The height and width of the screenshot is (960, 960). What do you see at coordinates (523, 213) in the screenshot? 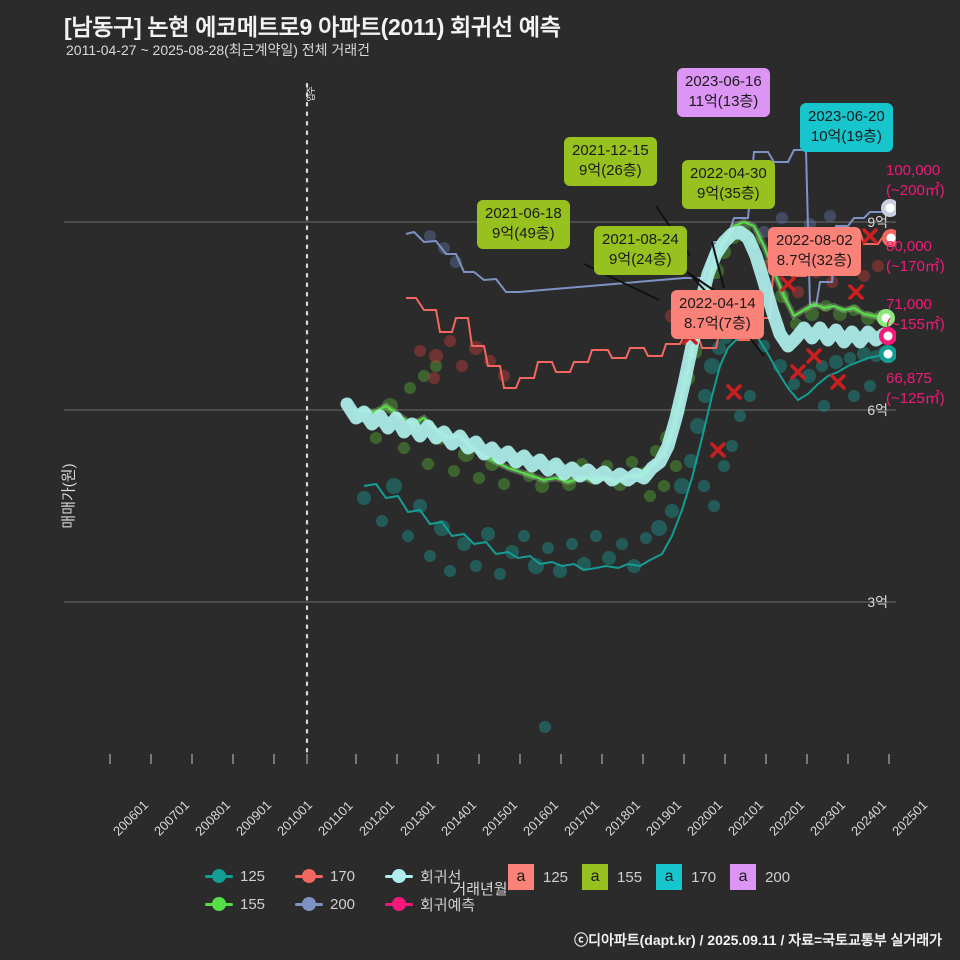
I see `annotation-date: 2021-06-18` at bounding box center [523, 213].